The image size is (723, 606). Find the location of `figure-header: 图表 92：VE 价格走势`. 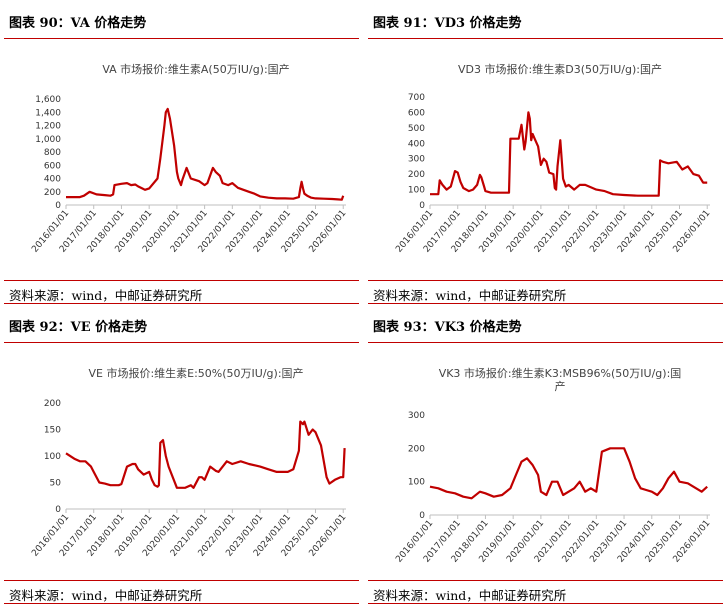

figure-header: 图表 92：VE 价格走势 is located at coordinates (181, 324).